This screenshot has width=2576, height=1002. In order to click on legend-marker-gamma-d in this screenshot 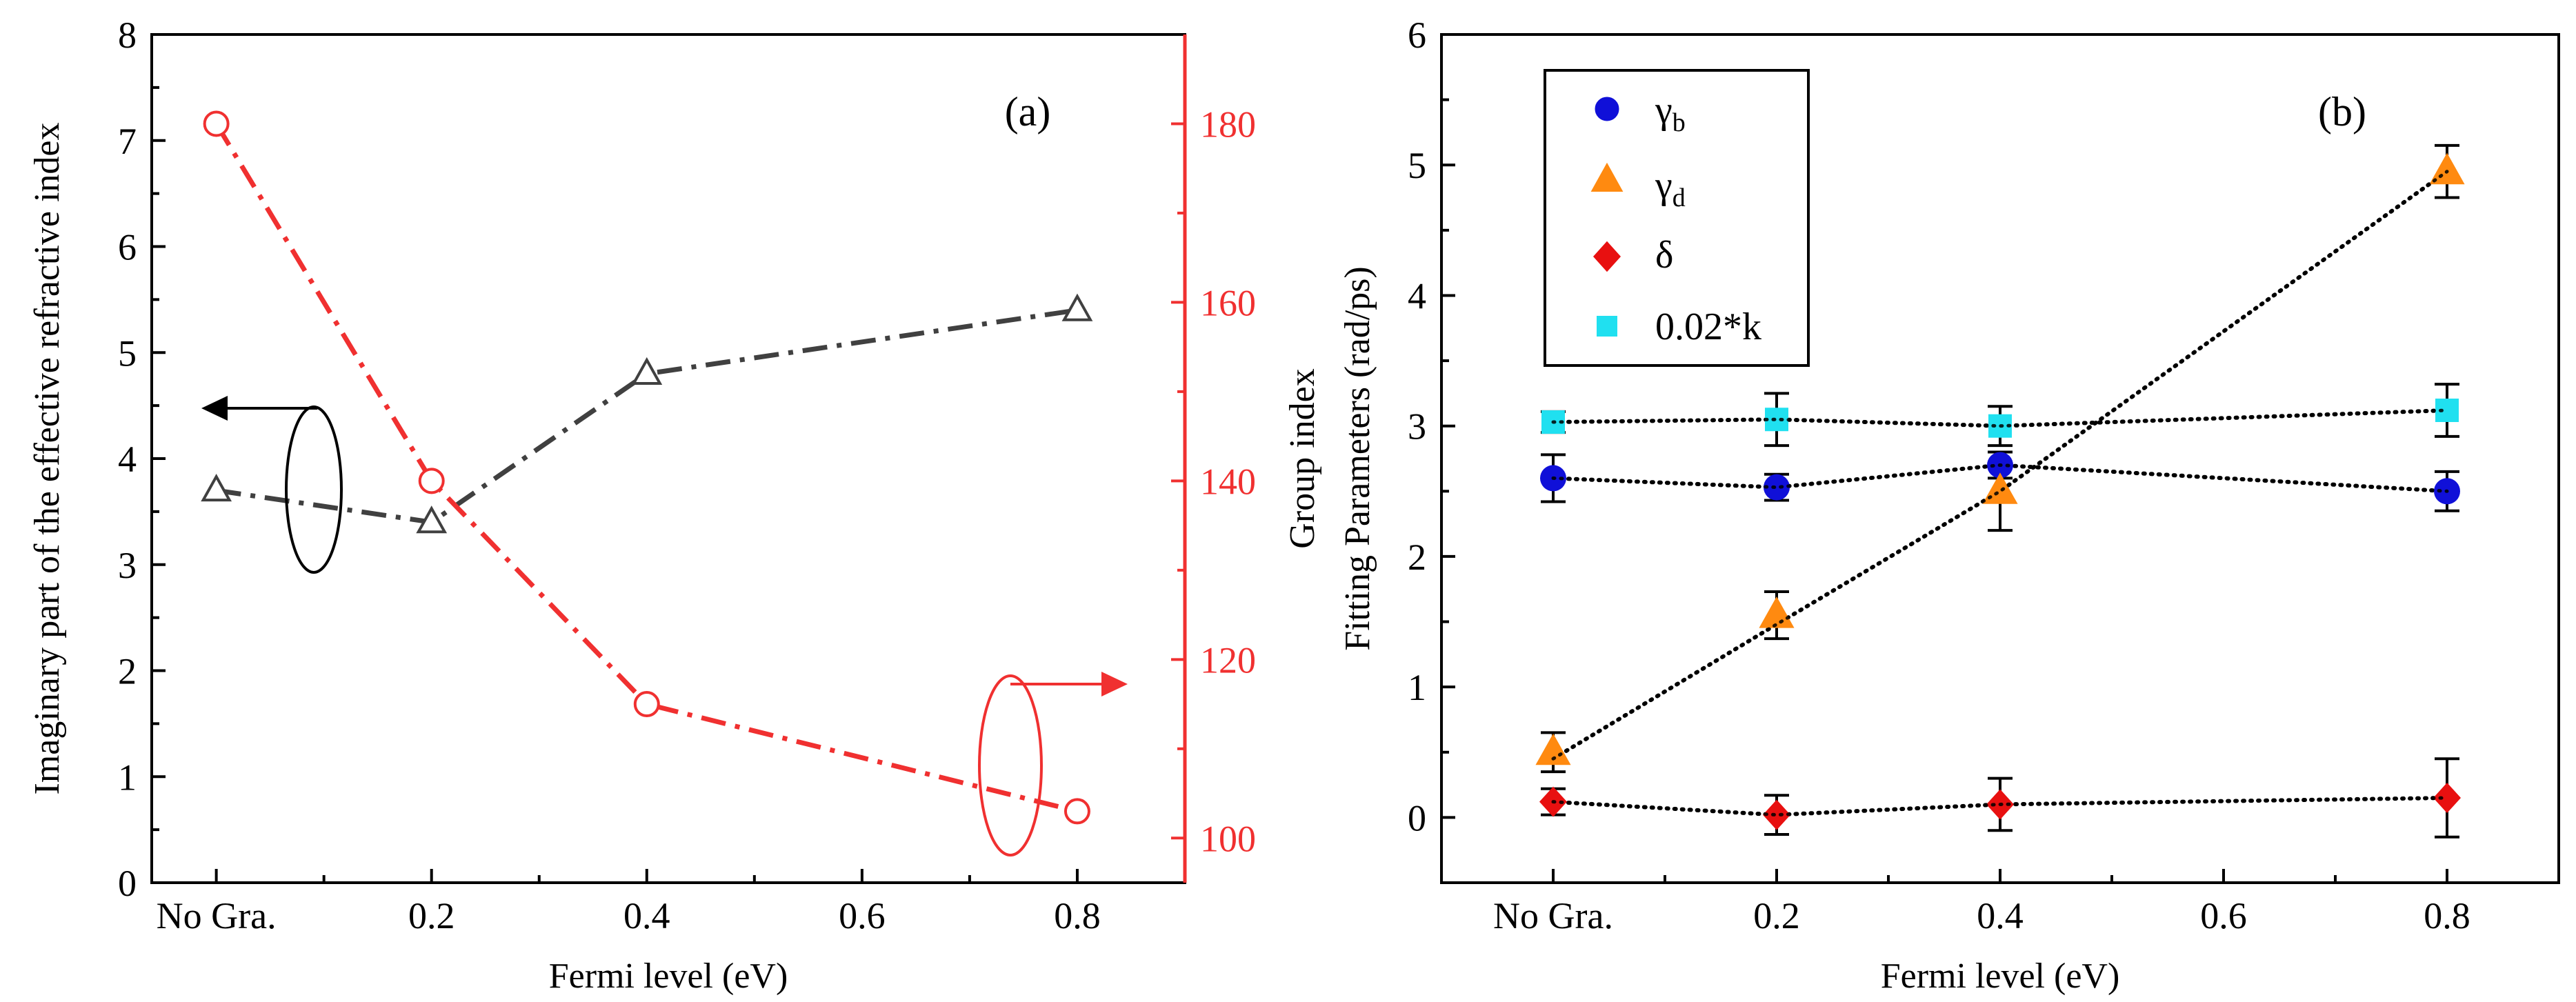, I will do `click(1607, 177)`.